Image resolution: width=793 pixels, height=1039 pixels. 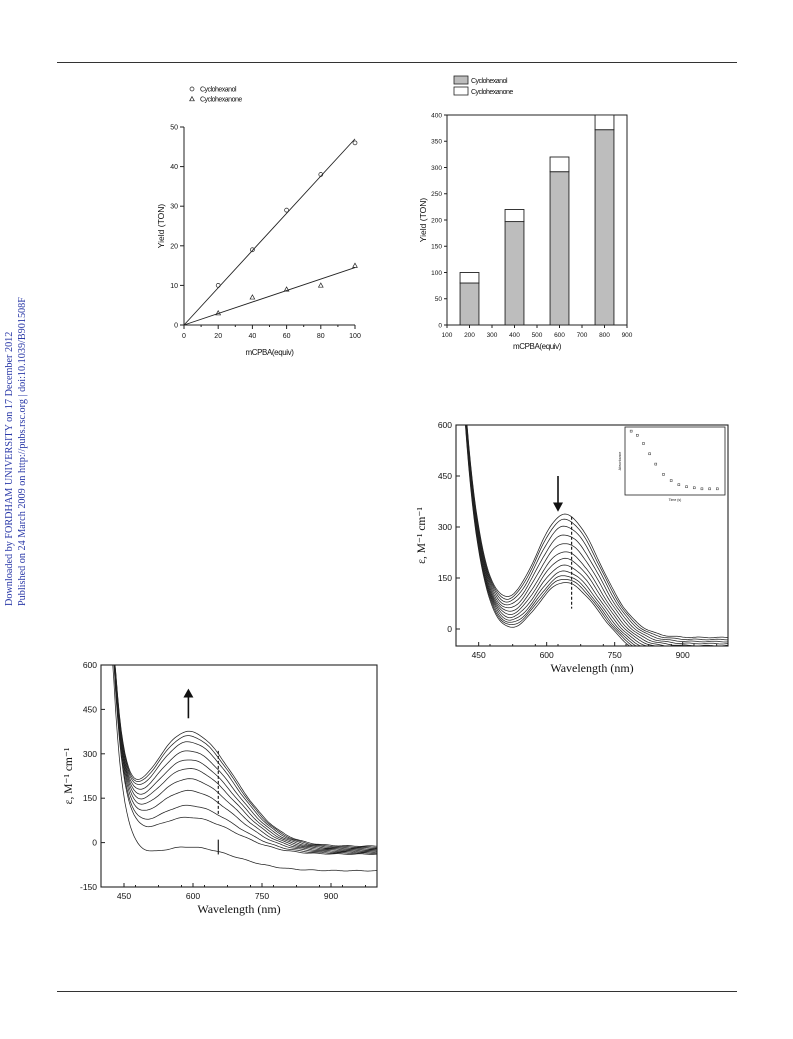 I want to click on trend-arrow-head, so click(x=188, y=693).